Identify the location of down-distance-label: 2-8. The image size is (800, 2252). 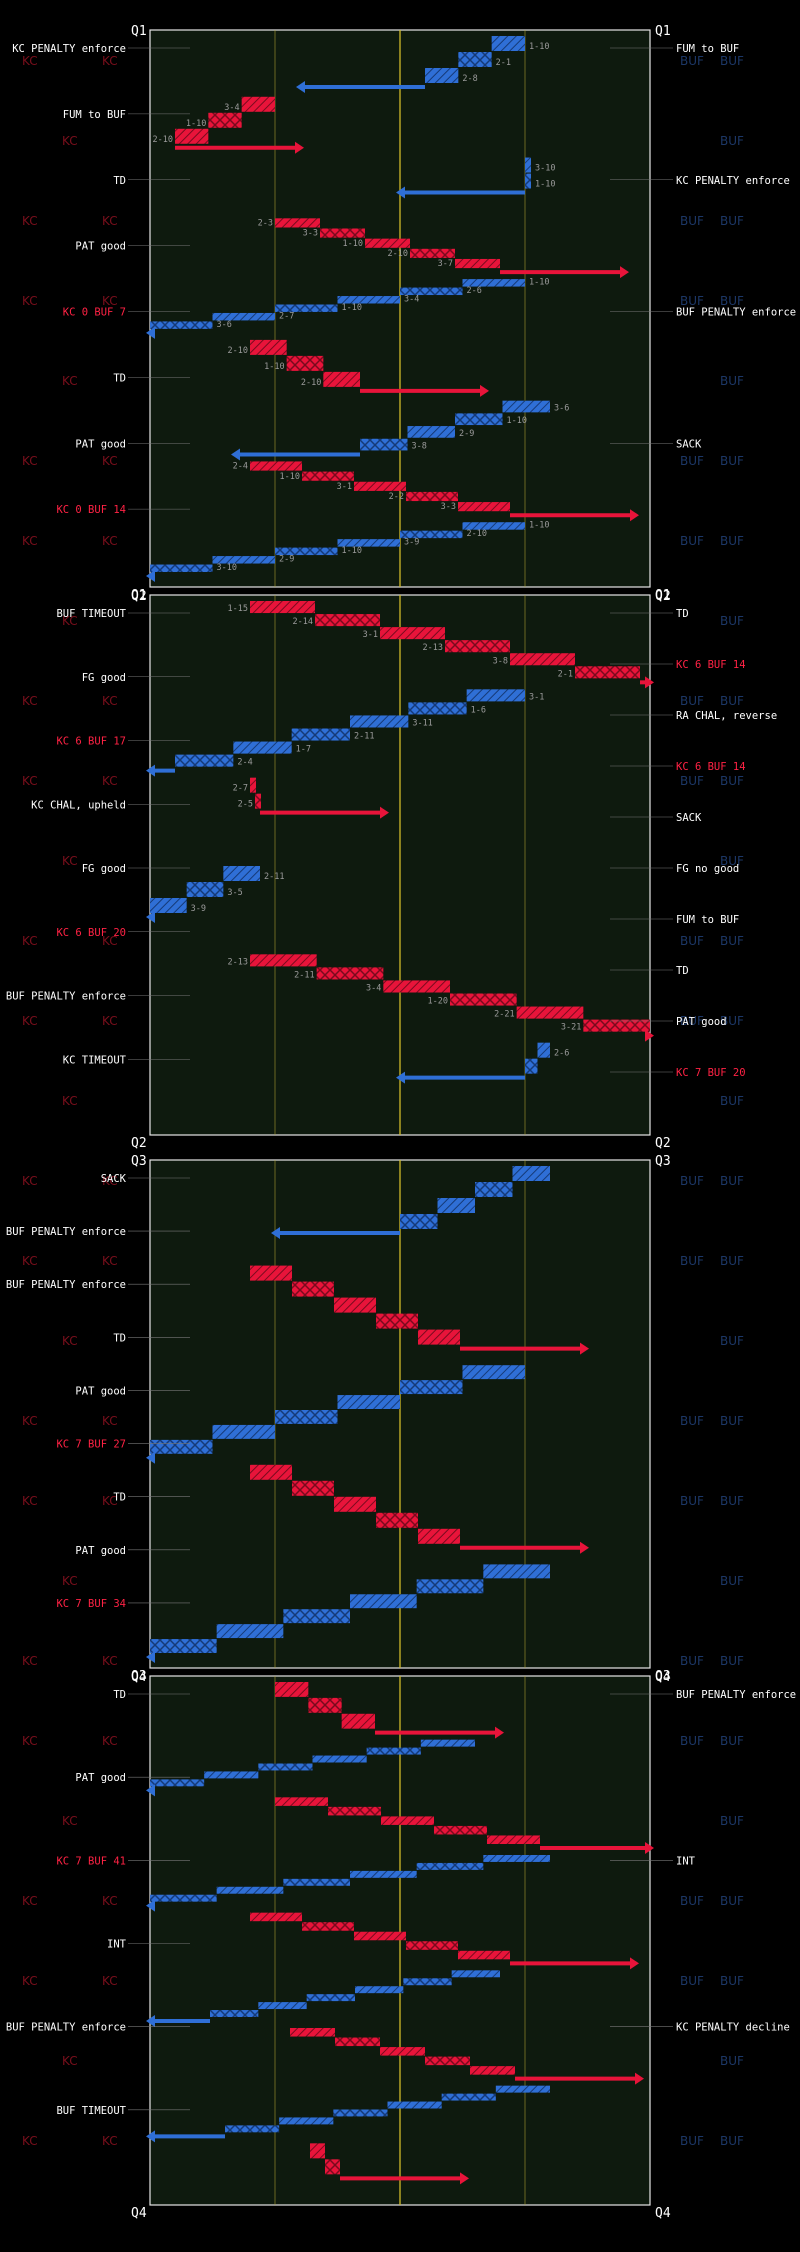
(469, 79).